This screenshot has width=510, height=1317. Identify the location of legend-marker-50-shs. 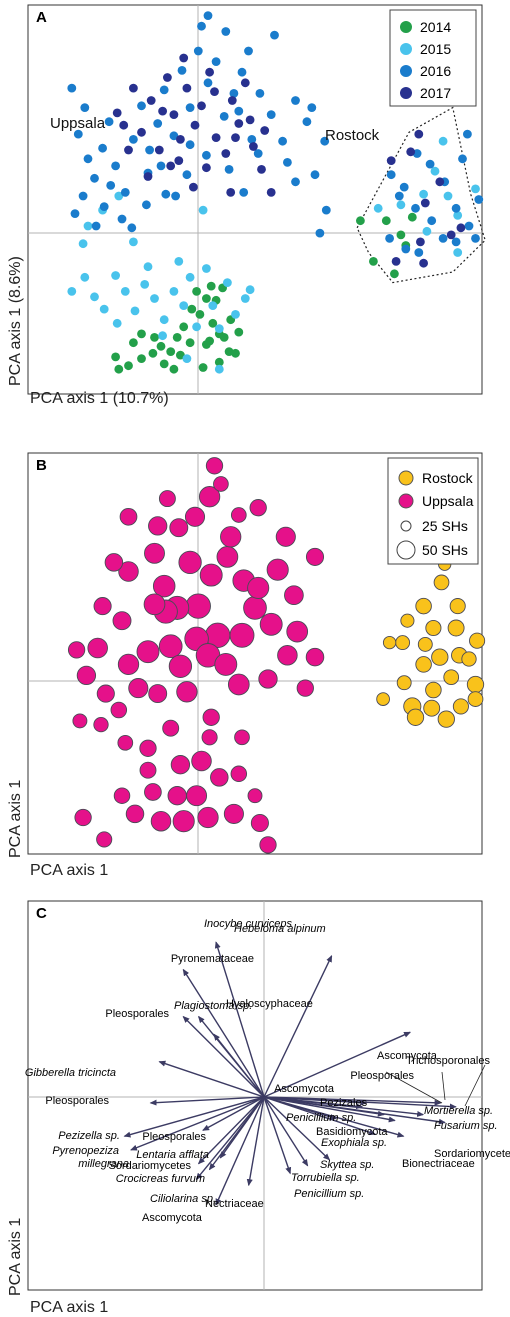
(406, 550).